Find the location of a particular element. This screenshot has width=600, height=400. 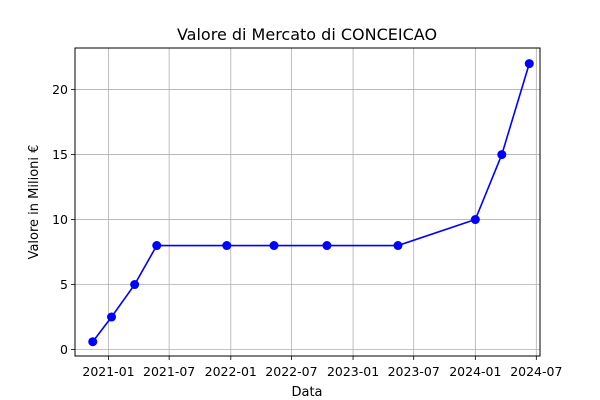

y-tick-label: 10 is located at coordinates (60, 219).